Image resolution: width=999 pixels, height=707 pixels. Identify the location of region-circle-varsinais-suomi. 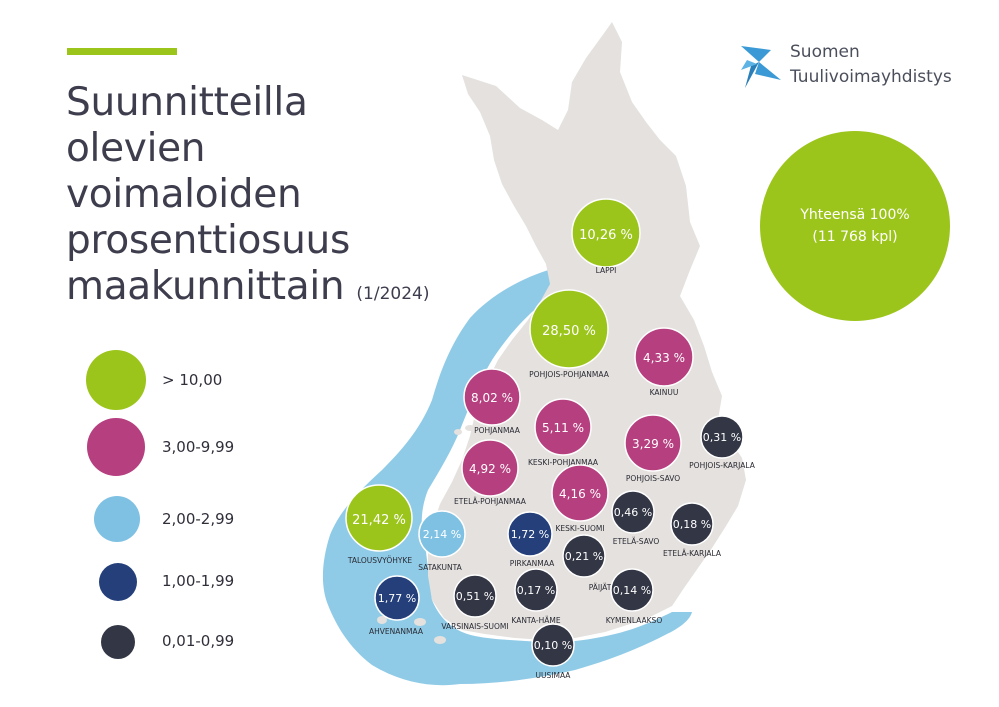
(475, 596).